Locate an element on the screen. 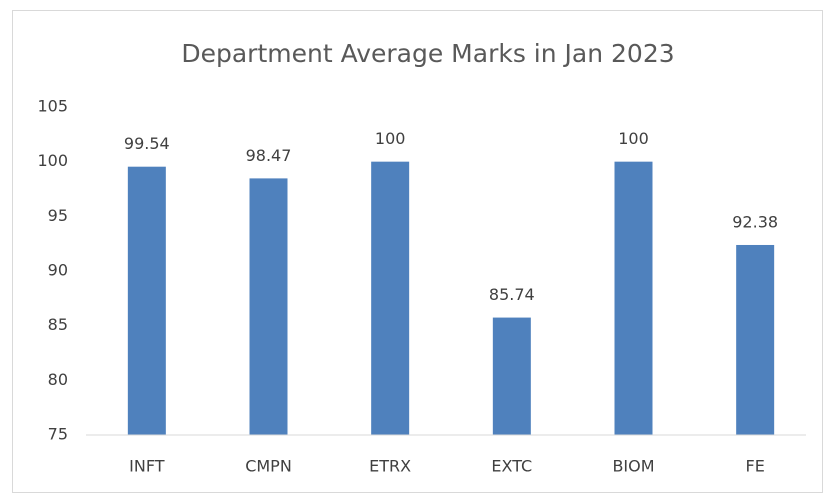  data-label: 99.54 is located at coordinates (147, 143).